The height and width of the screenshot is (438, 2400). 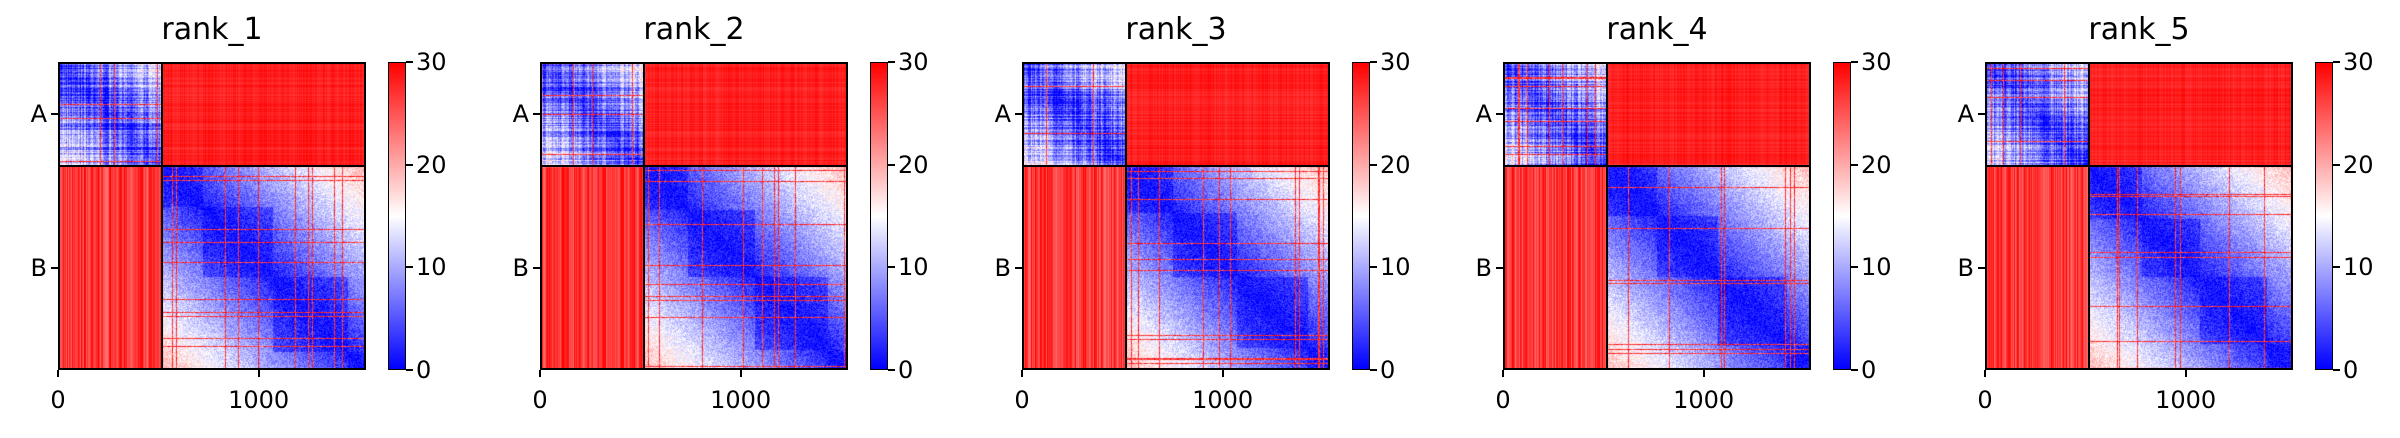 What do you see at coordinates (1176, 29) in the screenshot?
I see `panel-title: rank_3` at bounding box center [1176, 29].